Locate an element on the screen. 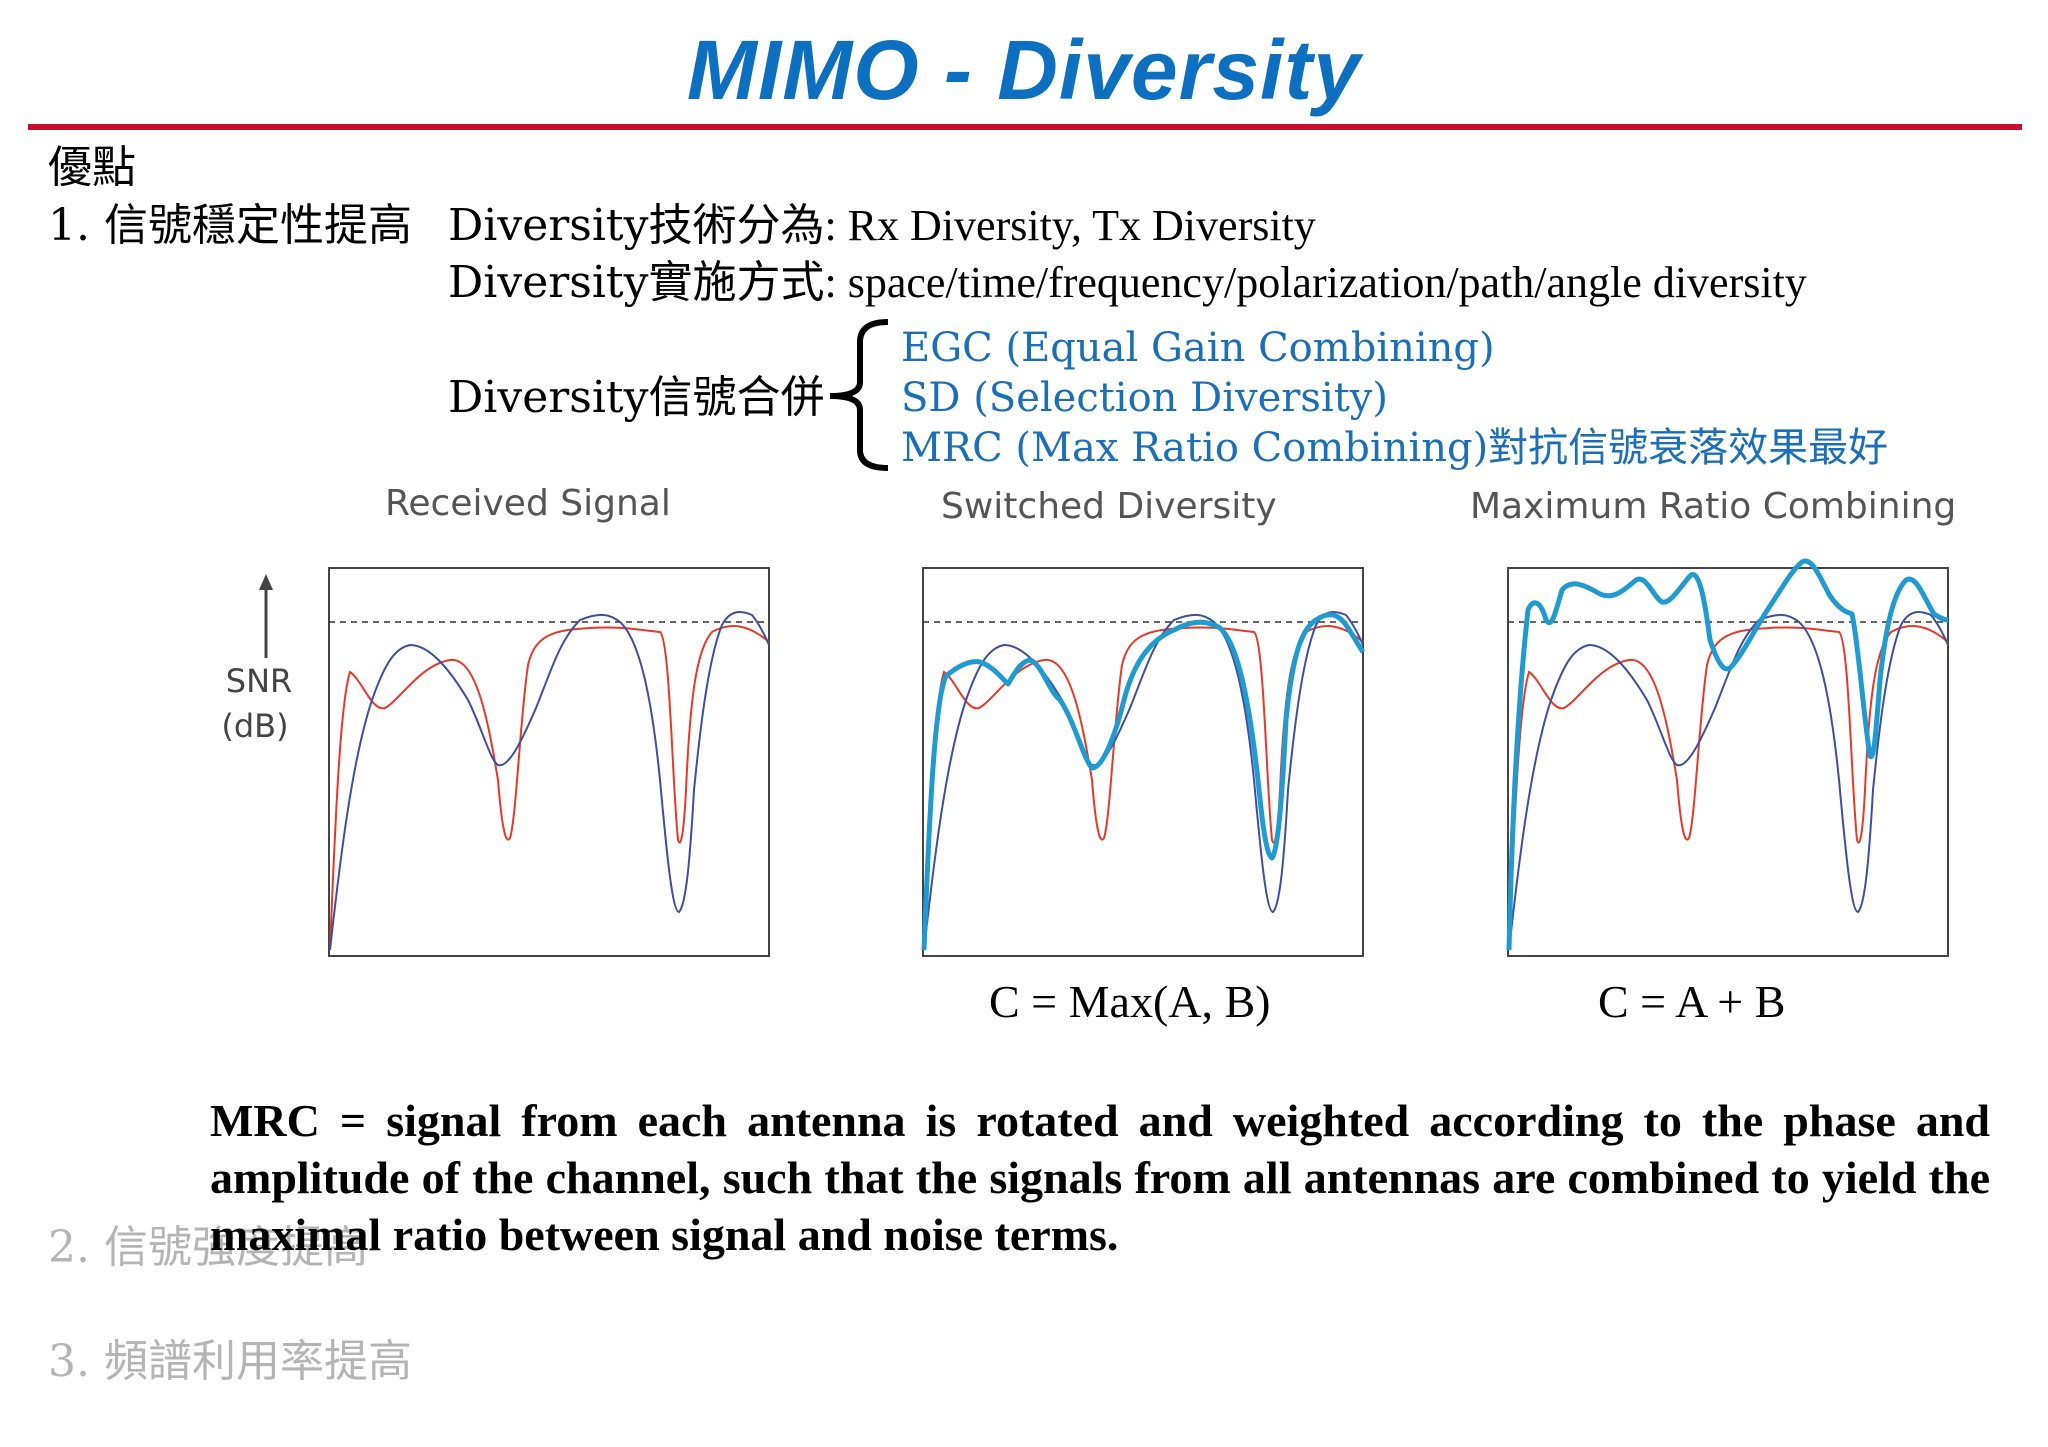  diversity-methods-label: Diversity實施方式 is located at coordinates (636, 282).